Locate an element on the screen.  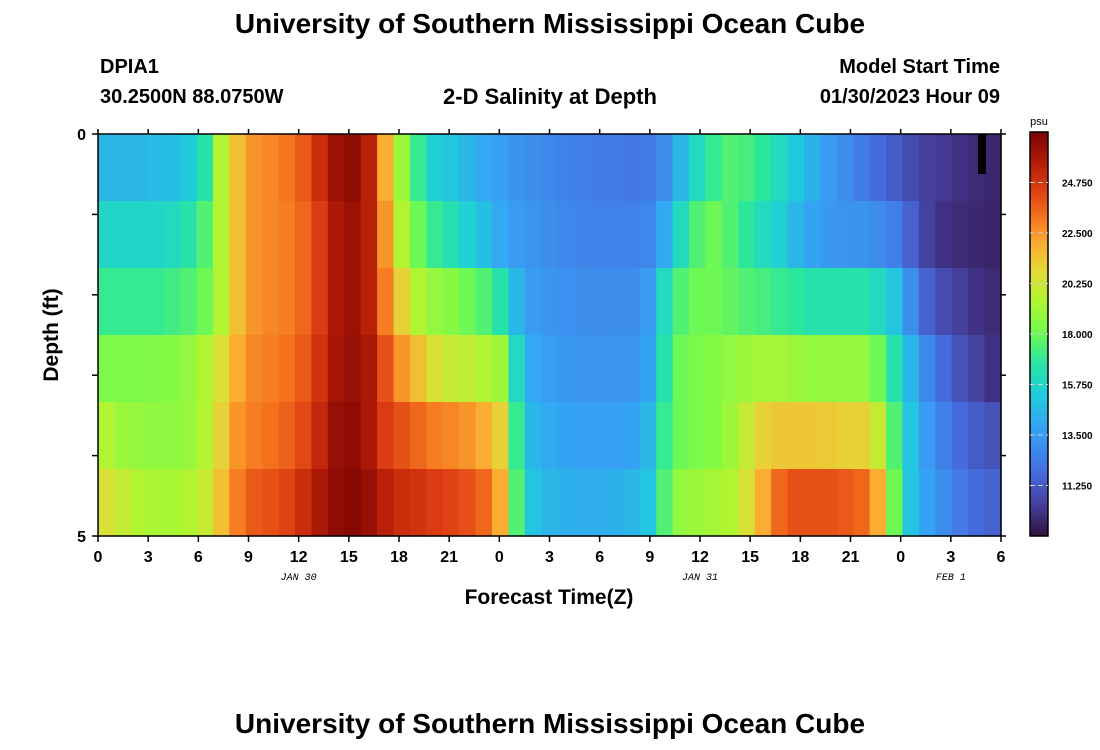
missing-data-mark is located at coordinates (982, 154).